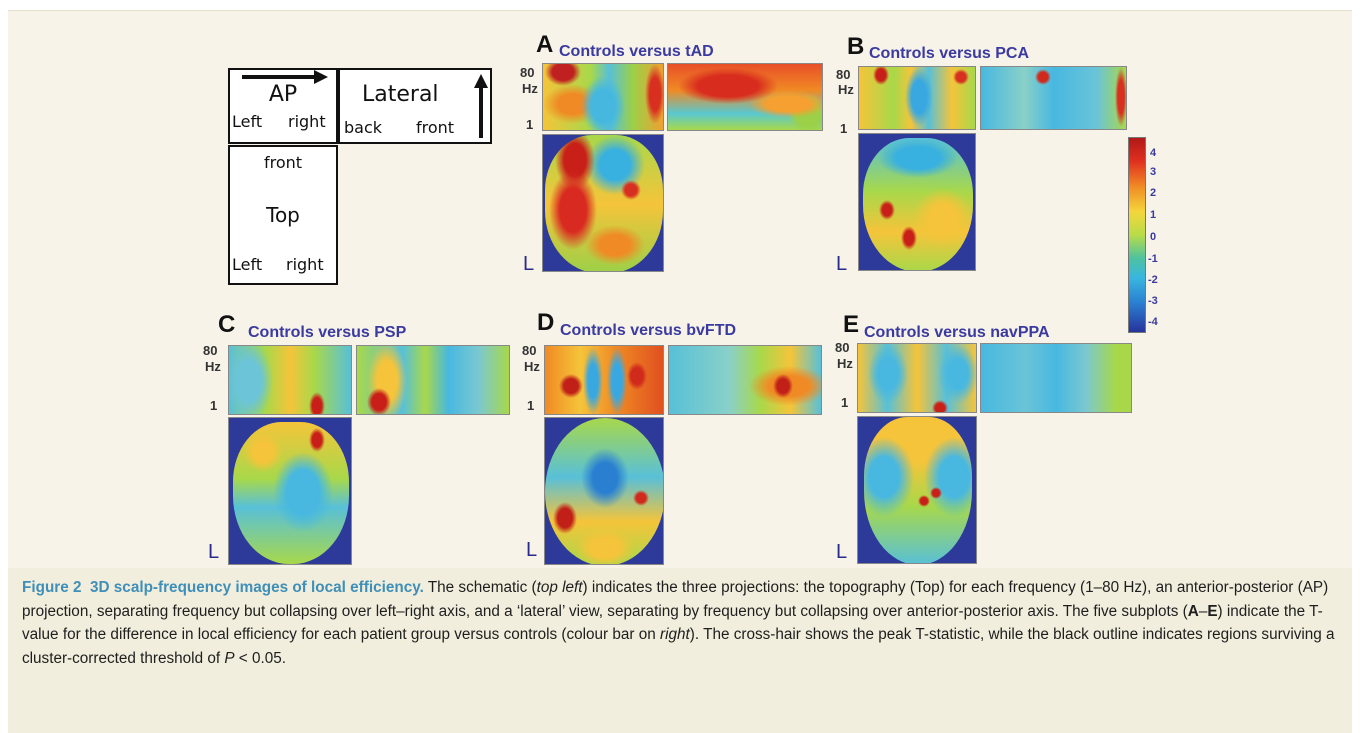 Image resolution: width=1360 pixels, height=733 pixels. I want to click on panel-a-ytop: 80, so click(527, 72).